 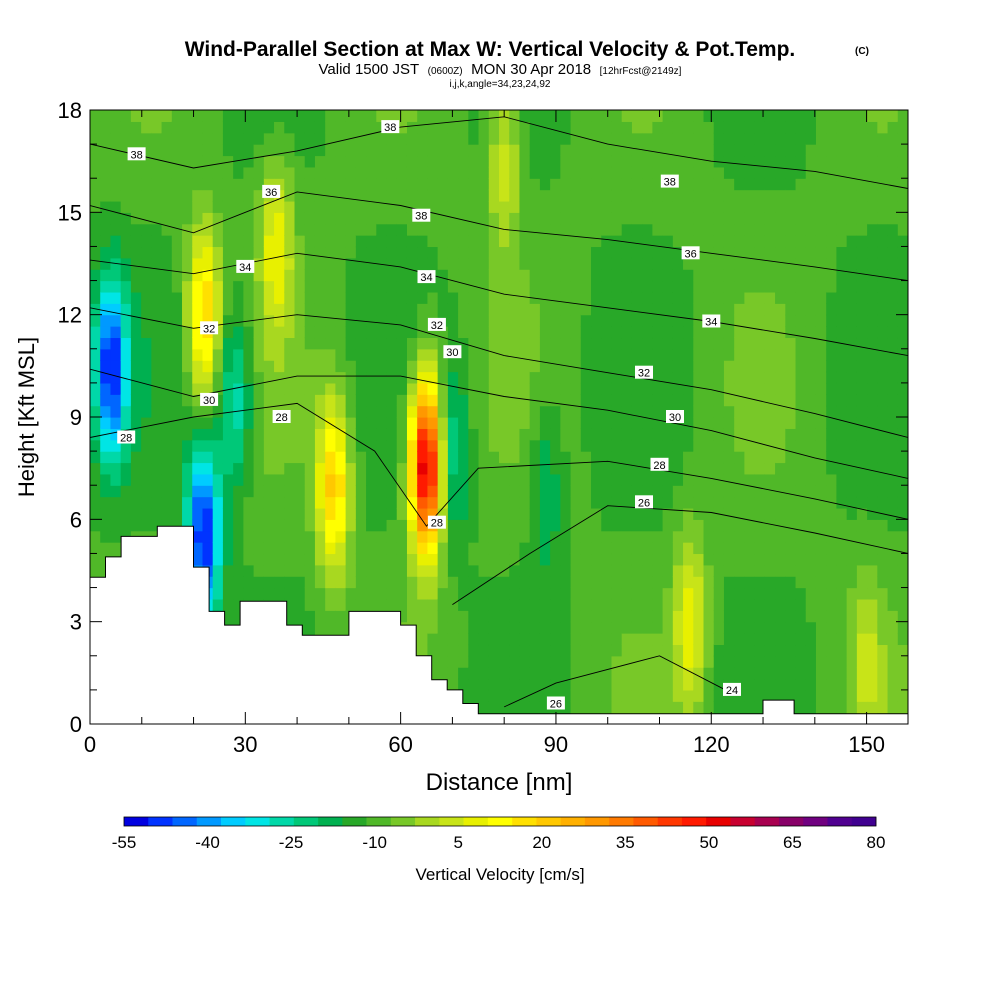 What do you see at coordinates (452, 352) in the screenshot?
I see `contour-label: 30` at bounding box center [452, 352].